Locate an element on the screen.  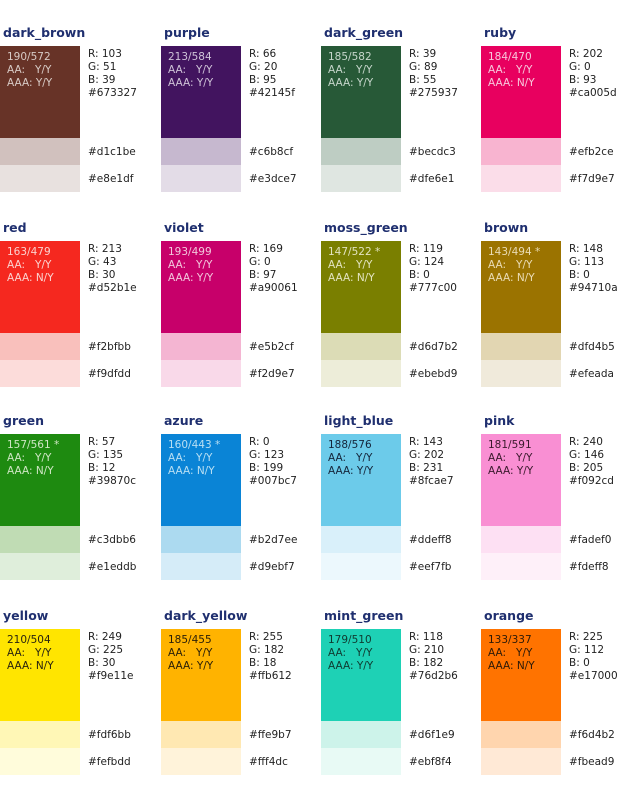
tint-hex-1: #ddeff8 is located at coordinates (430, 540).